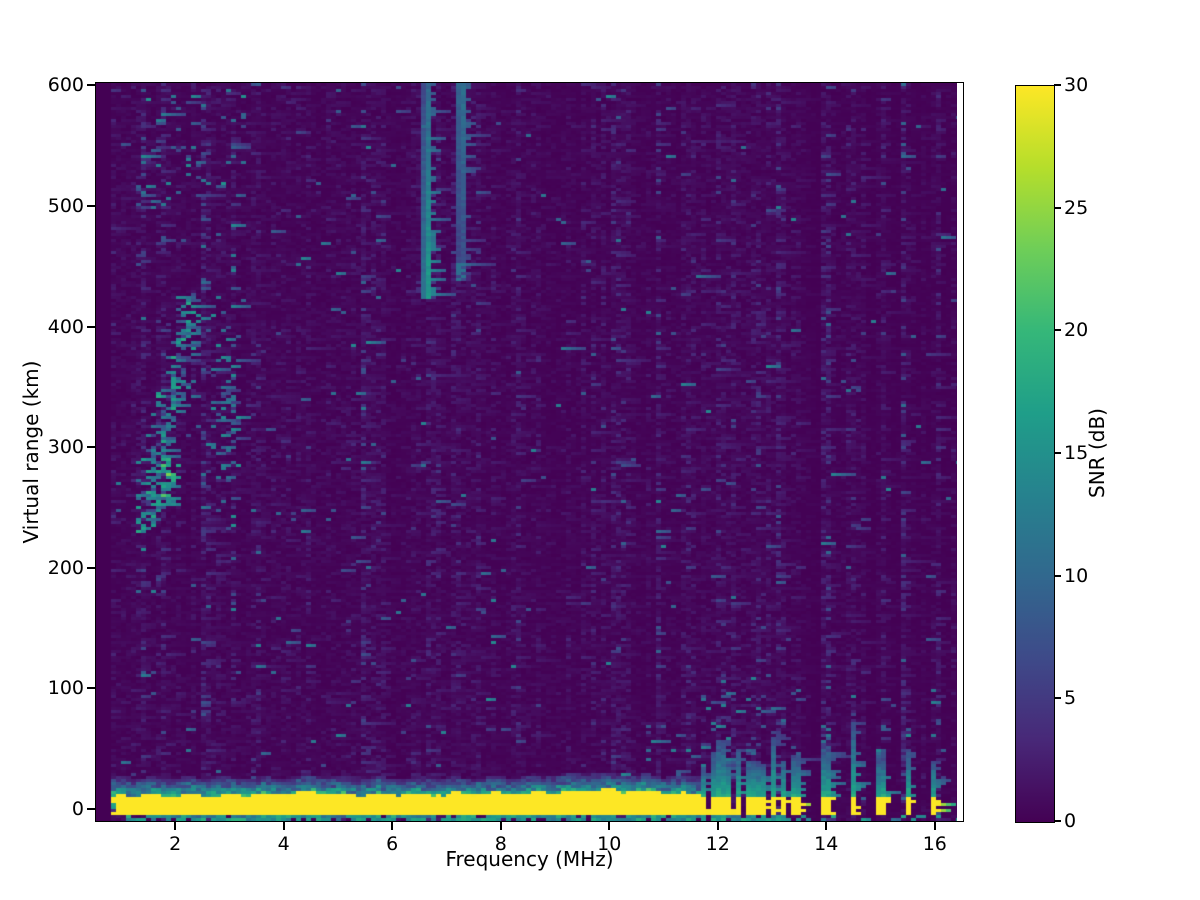  What do you see at coordinates (65, 447) in the screenshot?
I see `y-tick-label: 300` at bounding box center [65, 447].